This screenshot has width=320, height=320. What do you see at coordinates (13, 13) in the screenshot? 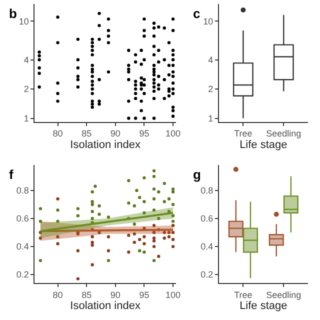
I see `chart-title: b` at bounding box center [13, 13].